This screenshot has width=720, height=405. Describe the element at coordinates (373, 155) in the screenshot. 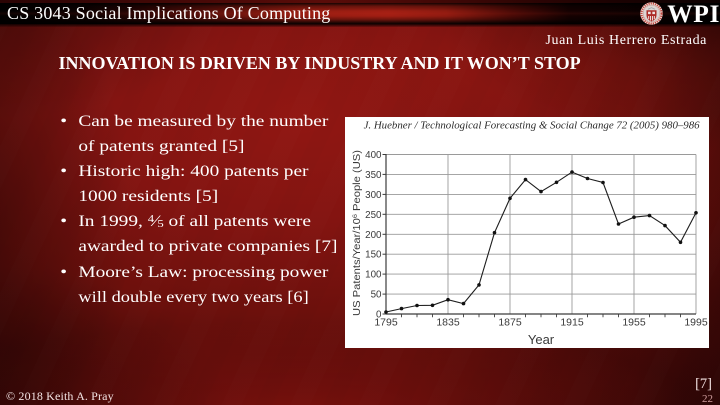

I see `svg-text: 400` at that location.